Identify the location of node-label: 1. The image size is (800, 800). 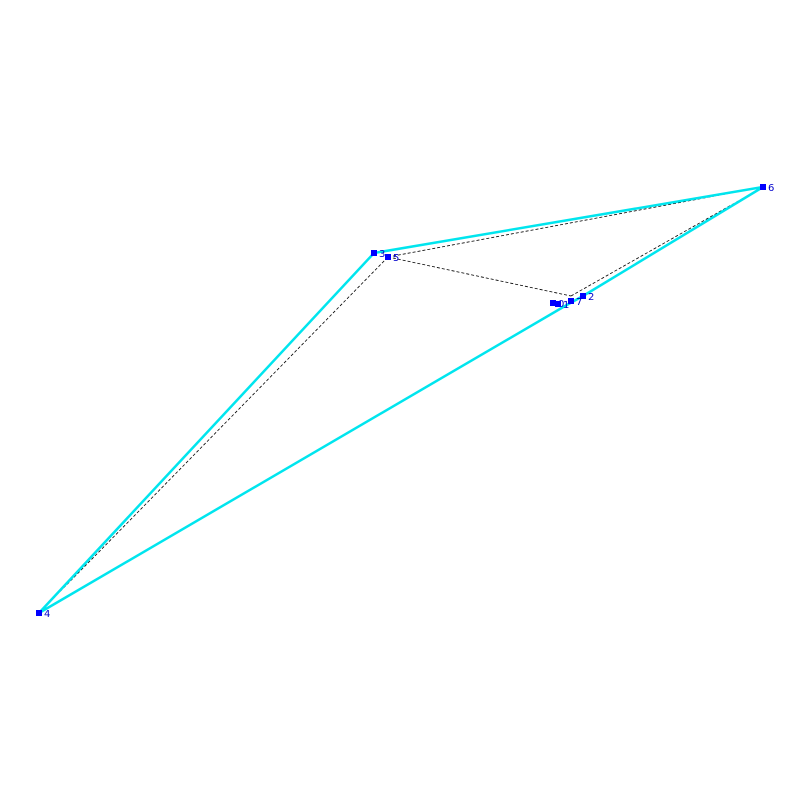
(566, 305).